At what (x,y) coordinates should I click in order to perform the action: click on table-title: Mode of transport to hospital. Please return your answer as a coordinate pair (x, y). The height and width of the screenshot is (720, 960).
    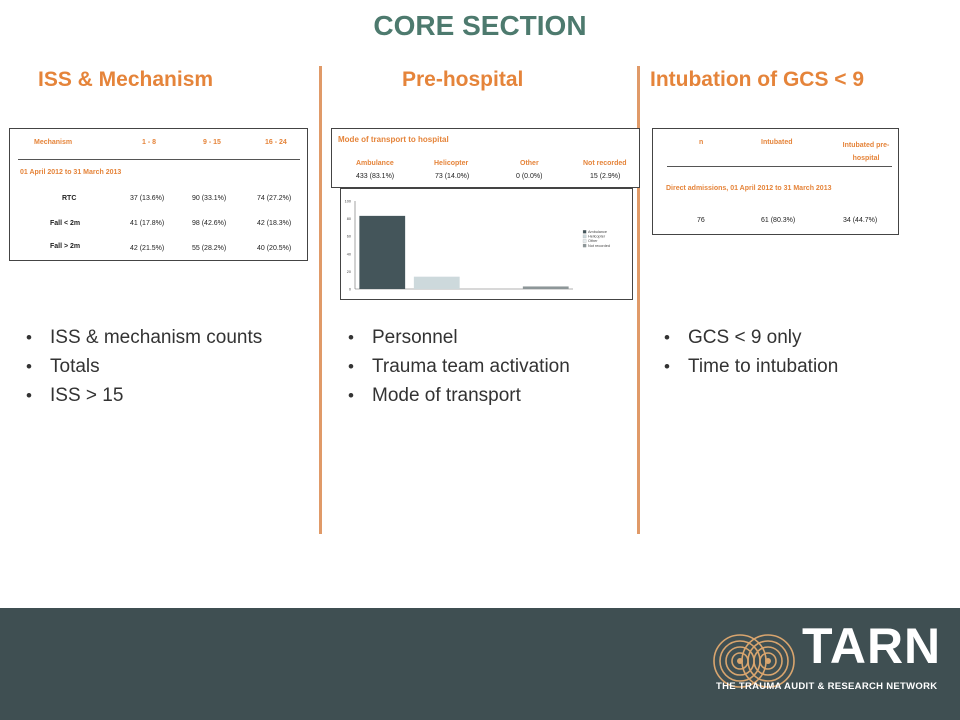
    Looking at the image, I should click on (393, 139).